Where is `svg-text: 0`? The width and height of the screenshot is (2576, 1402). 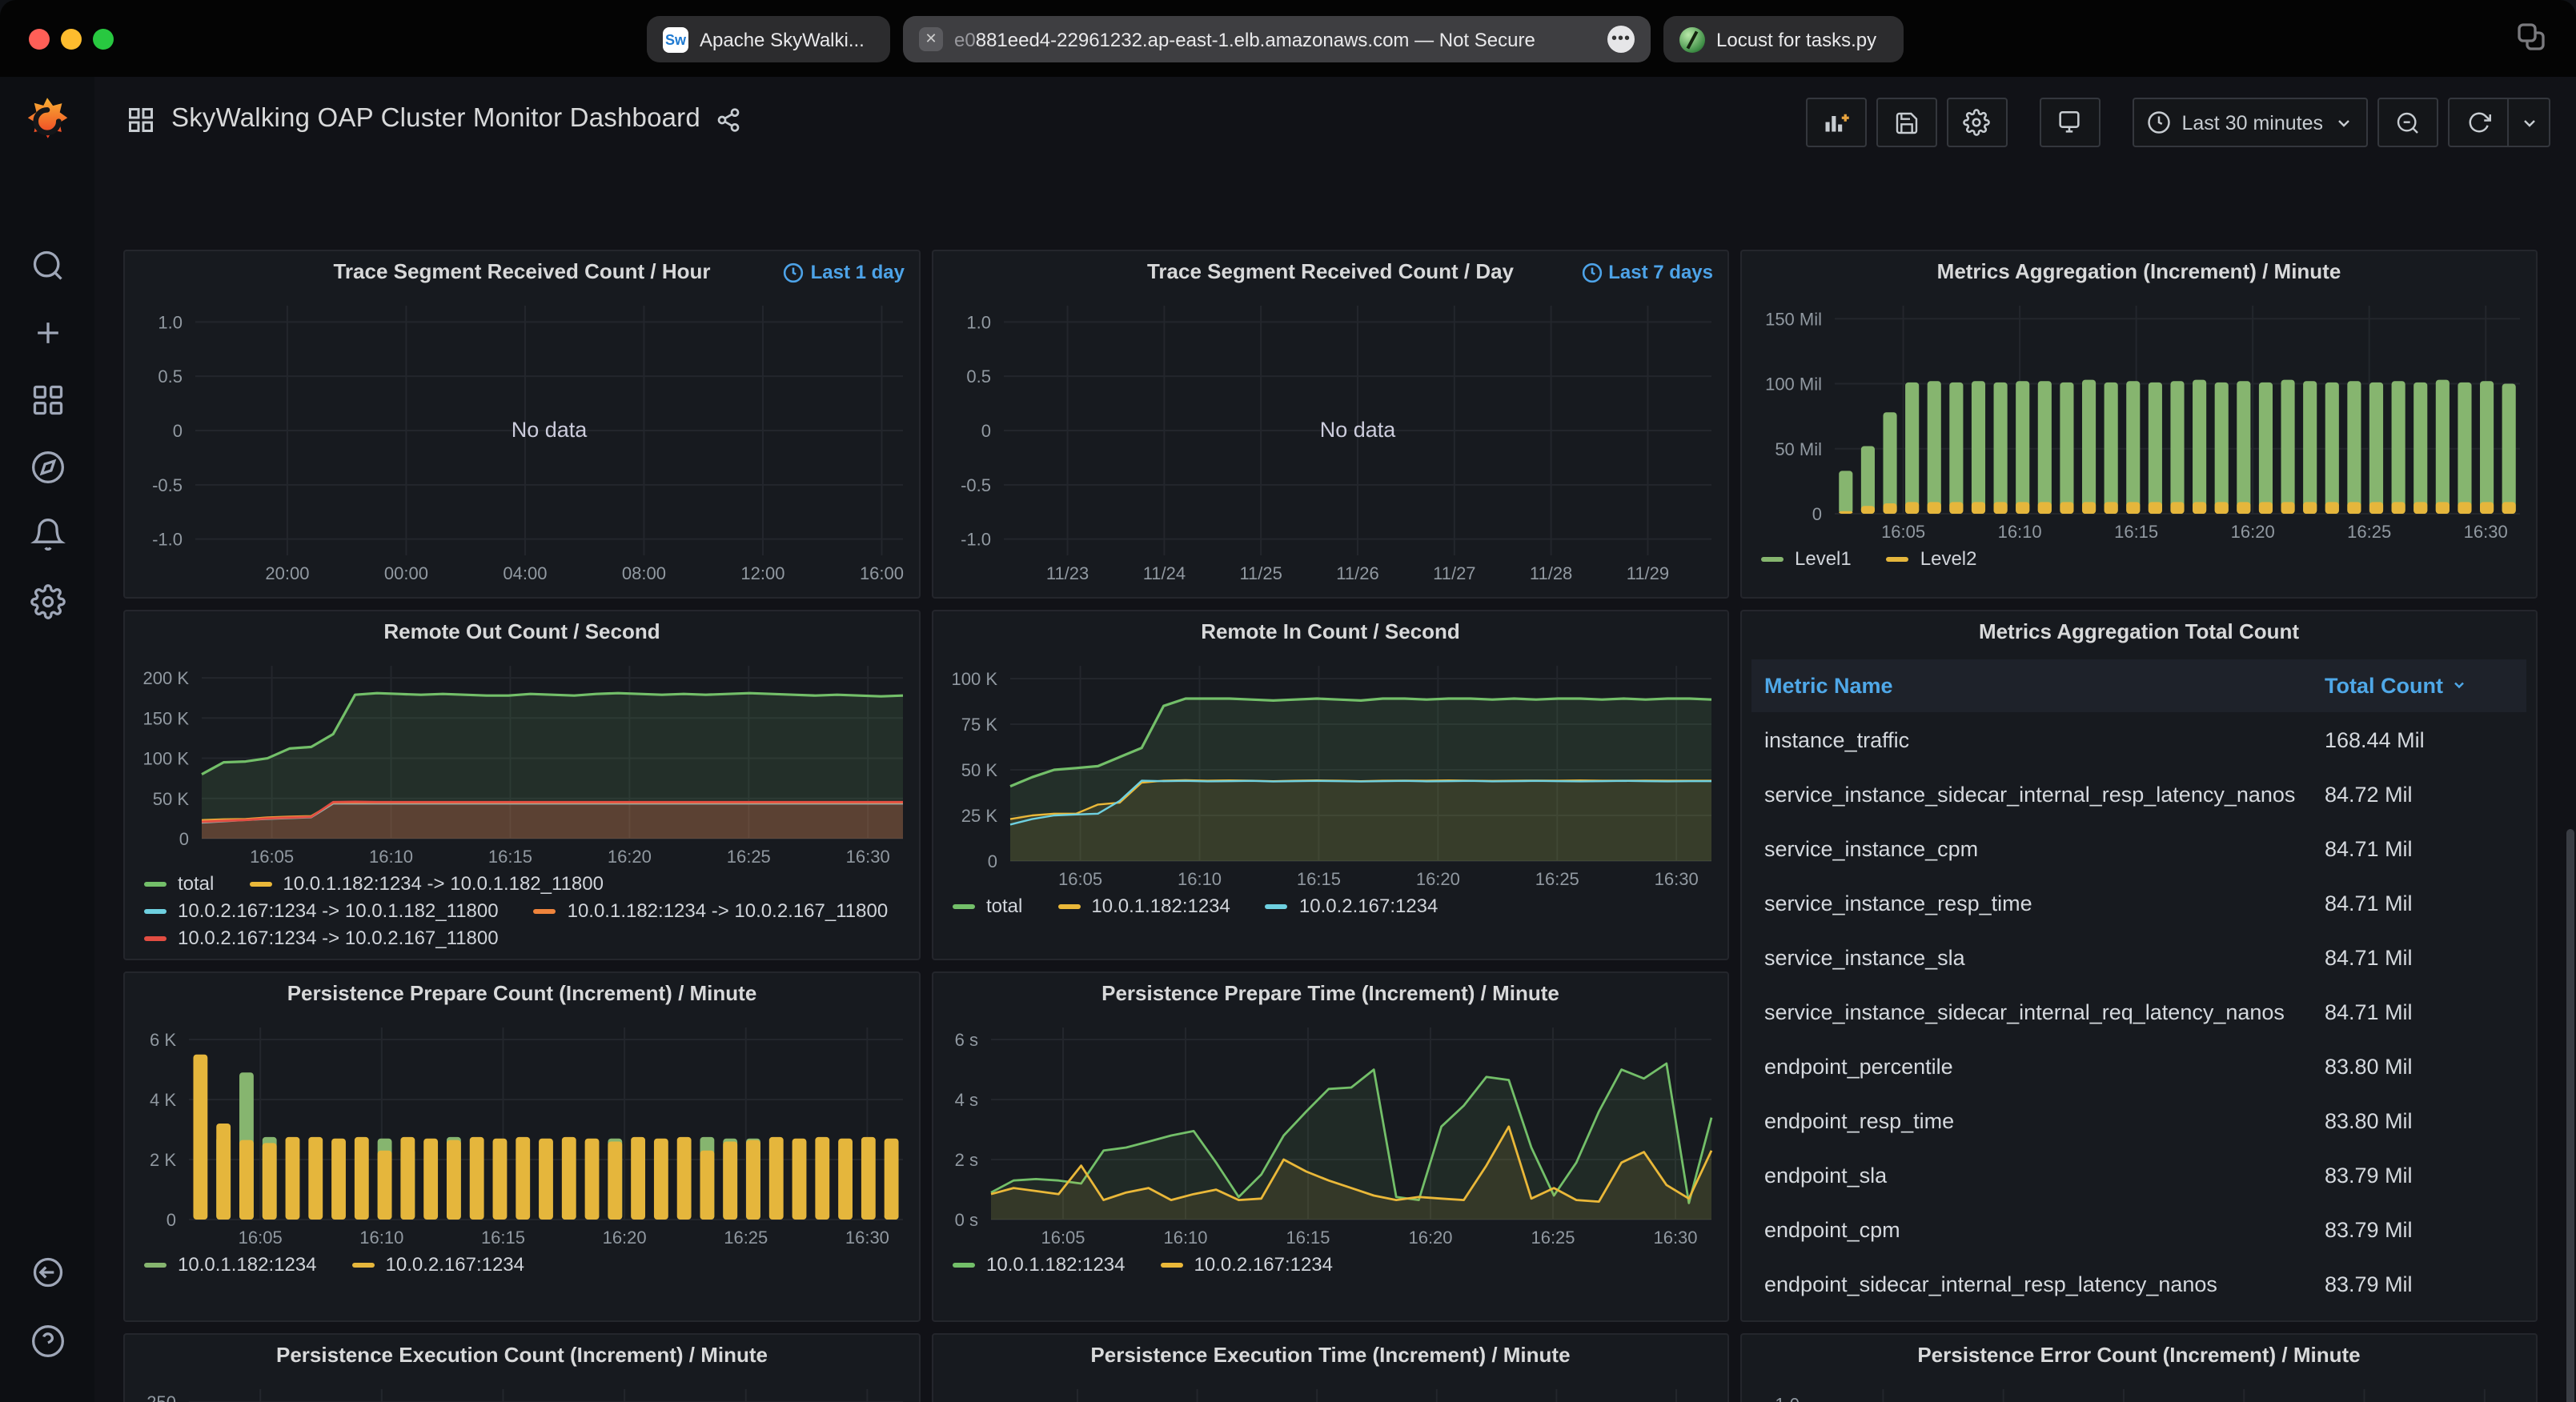
svg-text: 0 is located at coordinates (986, 431).